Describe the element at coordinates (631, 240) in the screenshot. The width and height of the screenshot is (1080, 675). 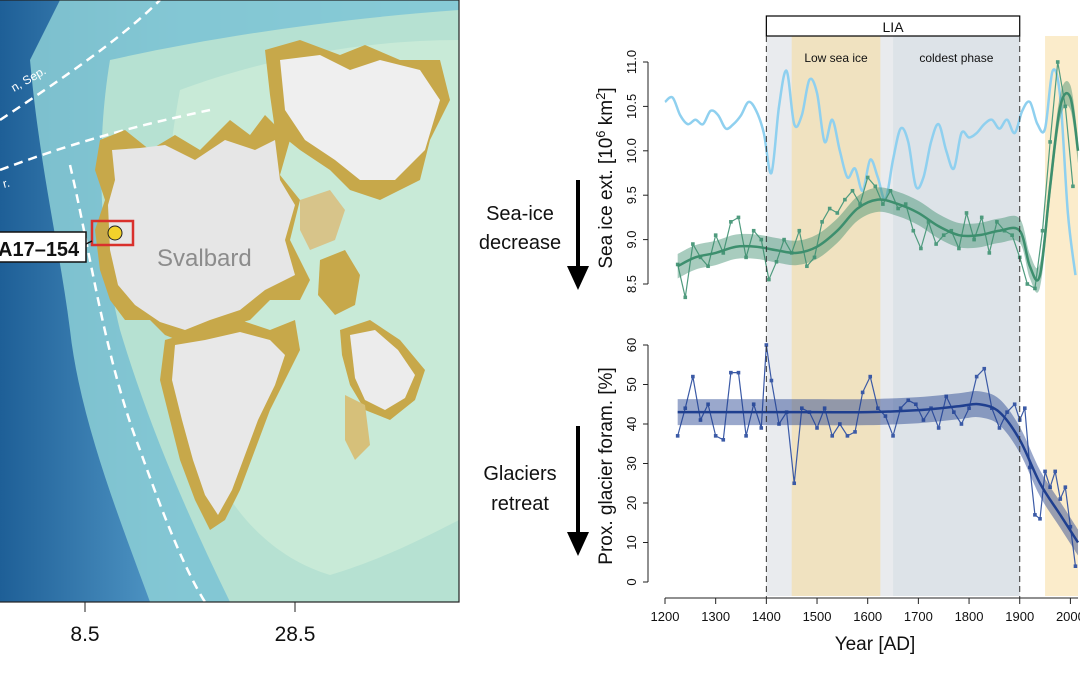
I see `top-y-tick-label: 9.0` at that location.